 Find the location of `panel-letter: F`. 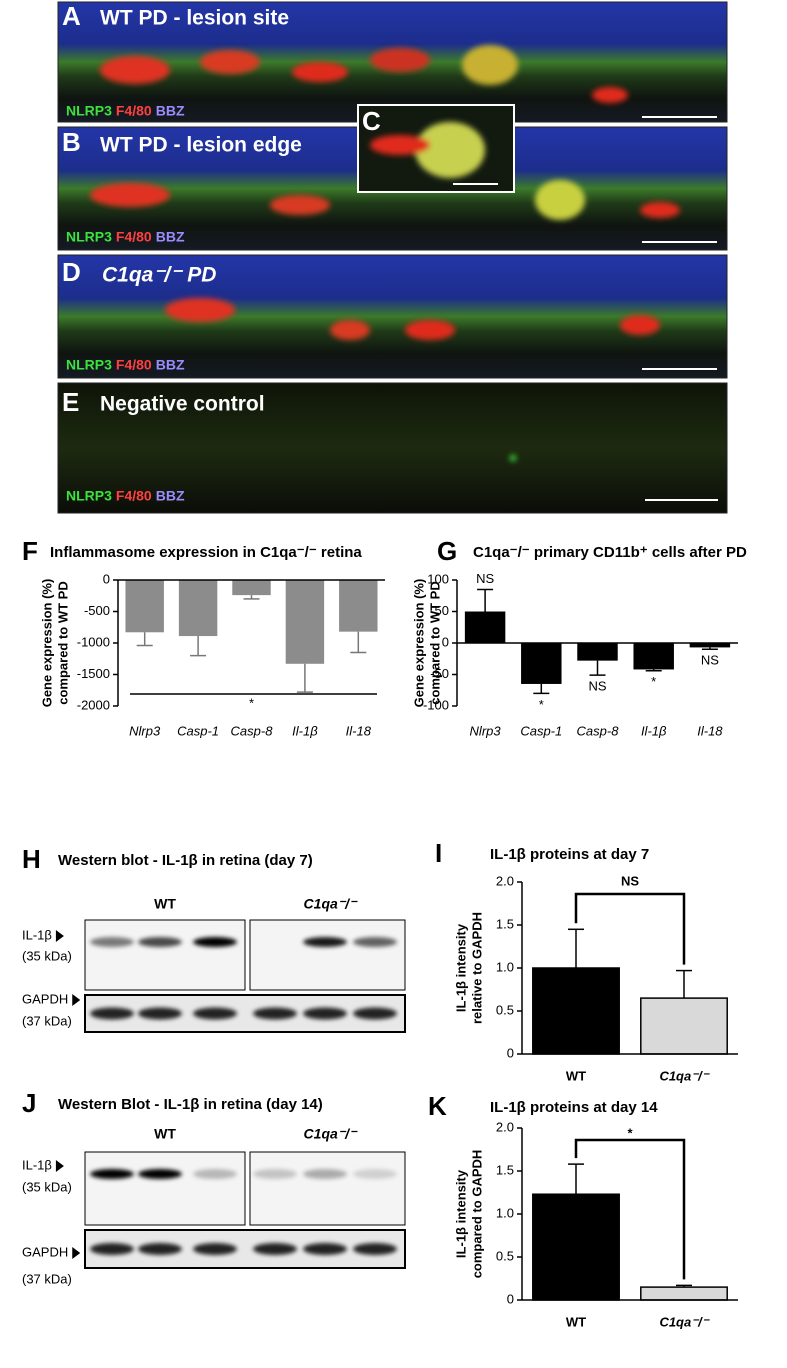

panel-letter: F is located at coordinates (30, 551).